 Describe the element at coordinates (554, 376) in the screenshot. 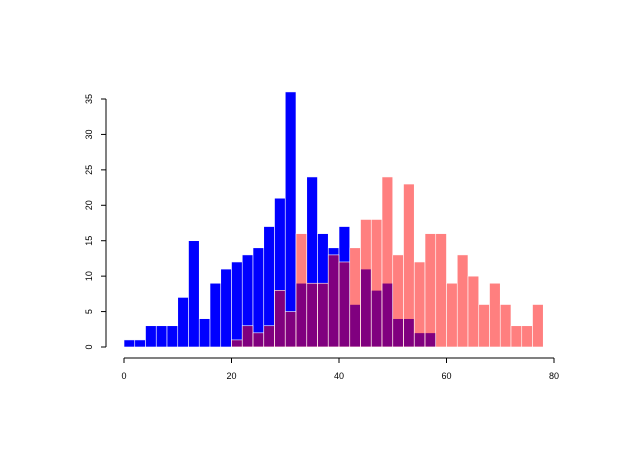

I see `x-tick-label-4: 80` at that location.